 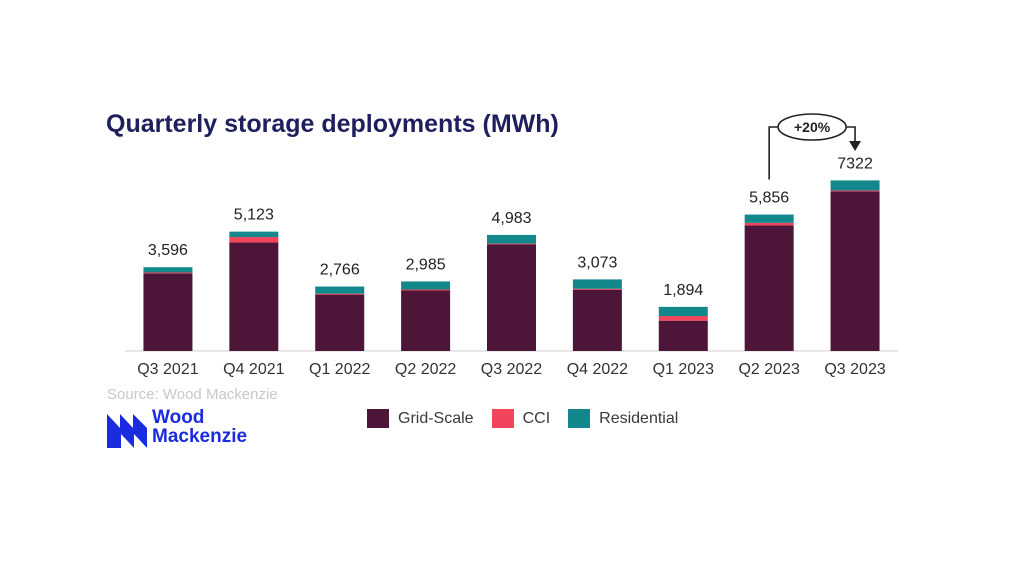 I want to click on total-label: 3,073, so click(x=597, y=262).